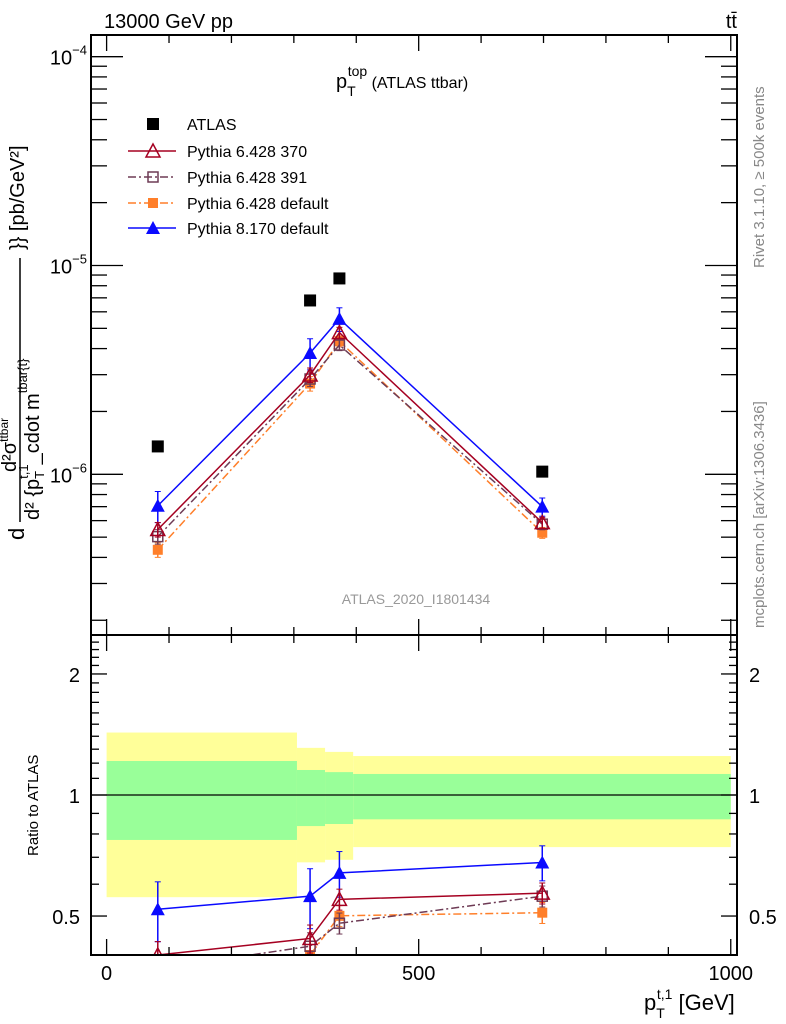 This screenshot has width=786, height=1024. Describe the element at coordinates (212, 125) in the screenshot. I see `legend-label: ATLAS` at that location.